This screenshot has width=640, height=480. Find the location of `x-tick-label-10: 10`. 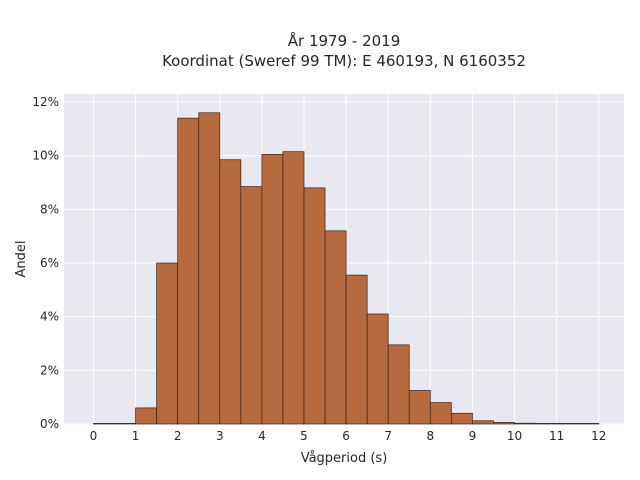

x-tick-label-10: 10 is located at coordinates (514, 436).